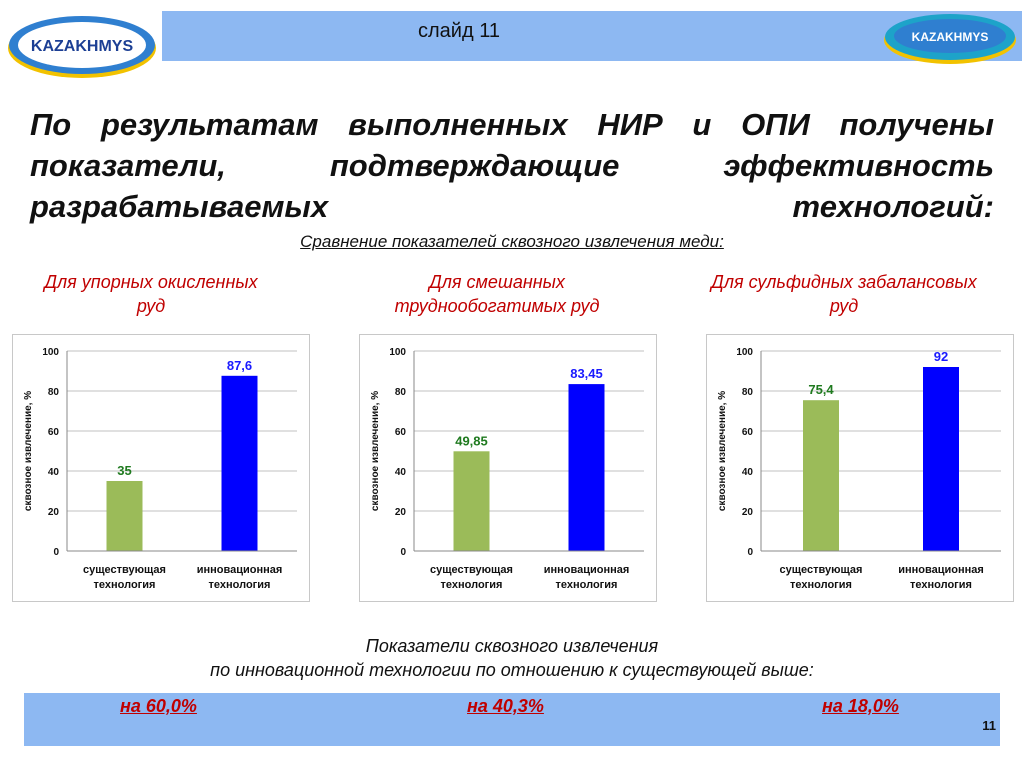 This screenshot has width=1024, height=768. What do you see at coordinates (471, 440) in the screenshot?
I see `data-label: 49,85` at bounding box center [471, 440].